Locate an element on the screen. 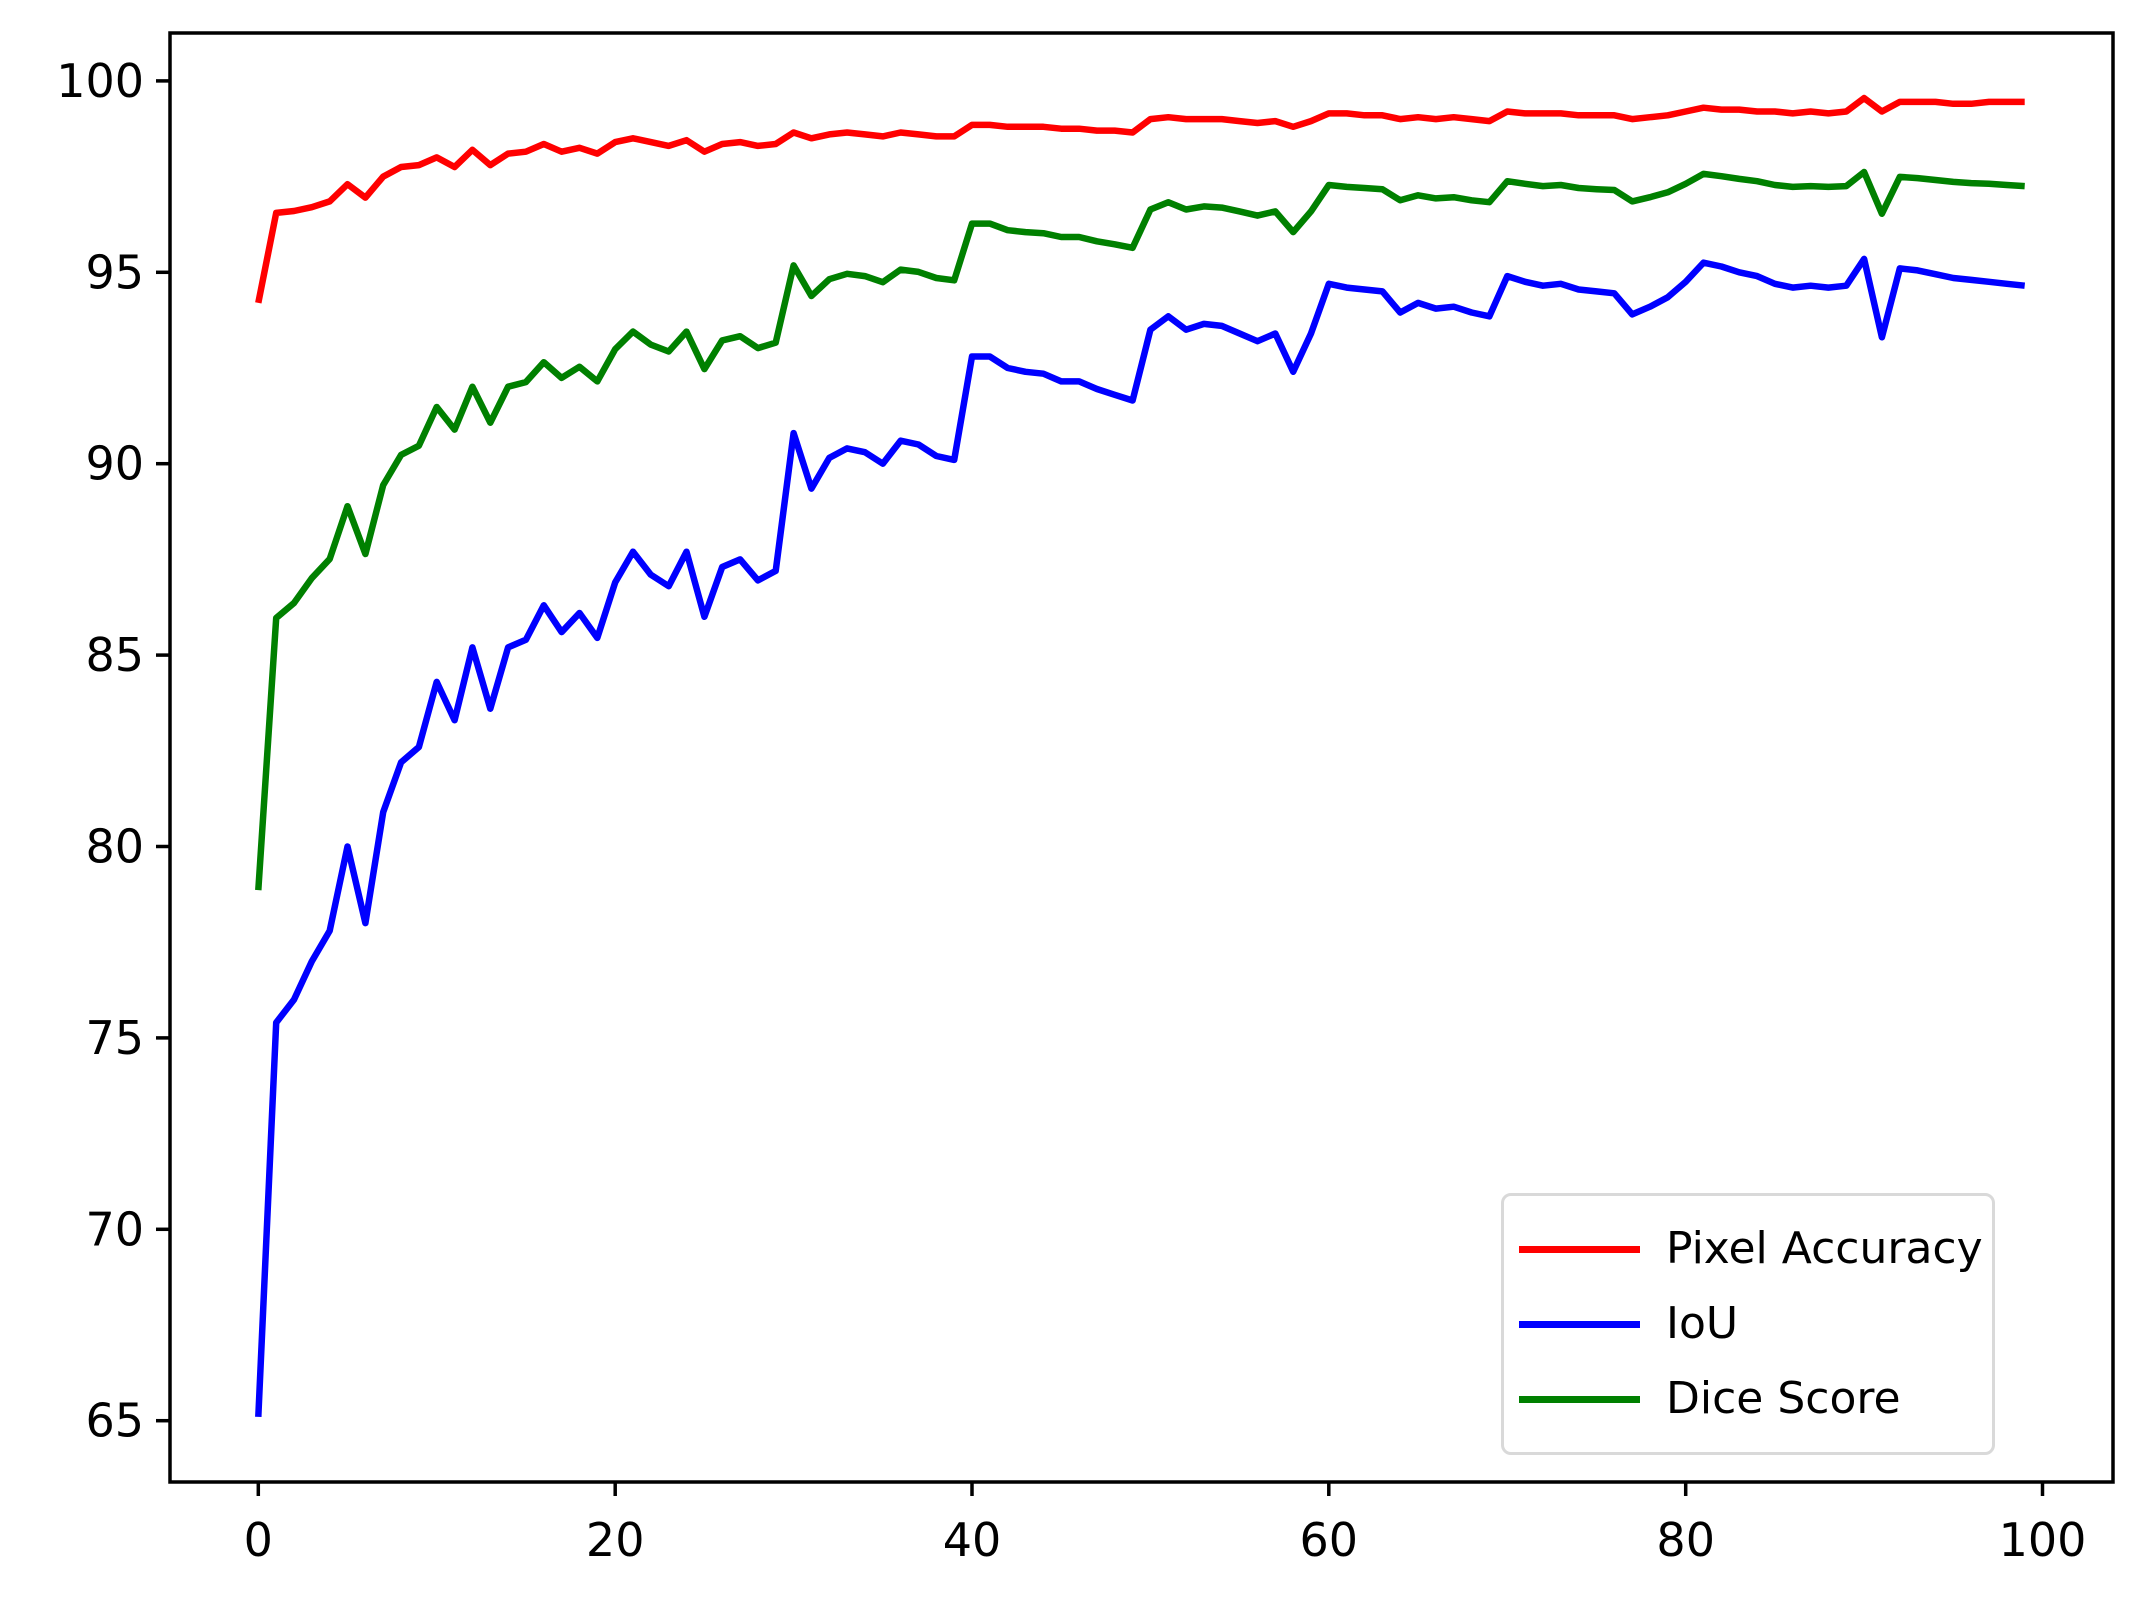 The image size is (2151, 1603). y-axis-tick-label: 75 is located at coordinates (114, 1038).